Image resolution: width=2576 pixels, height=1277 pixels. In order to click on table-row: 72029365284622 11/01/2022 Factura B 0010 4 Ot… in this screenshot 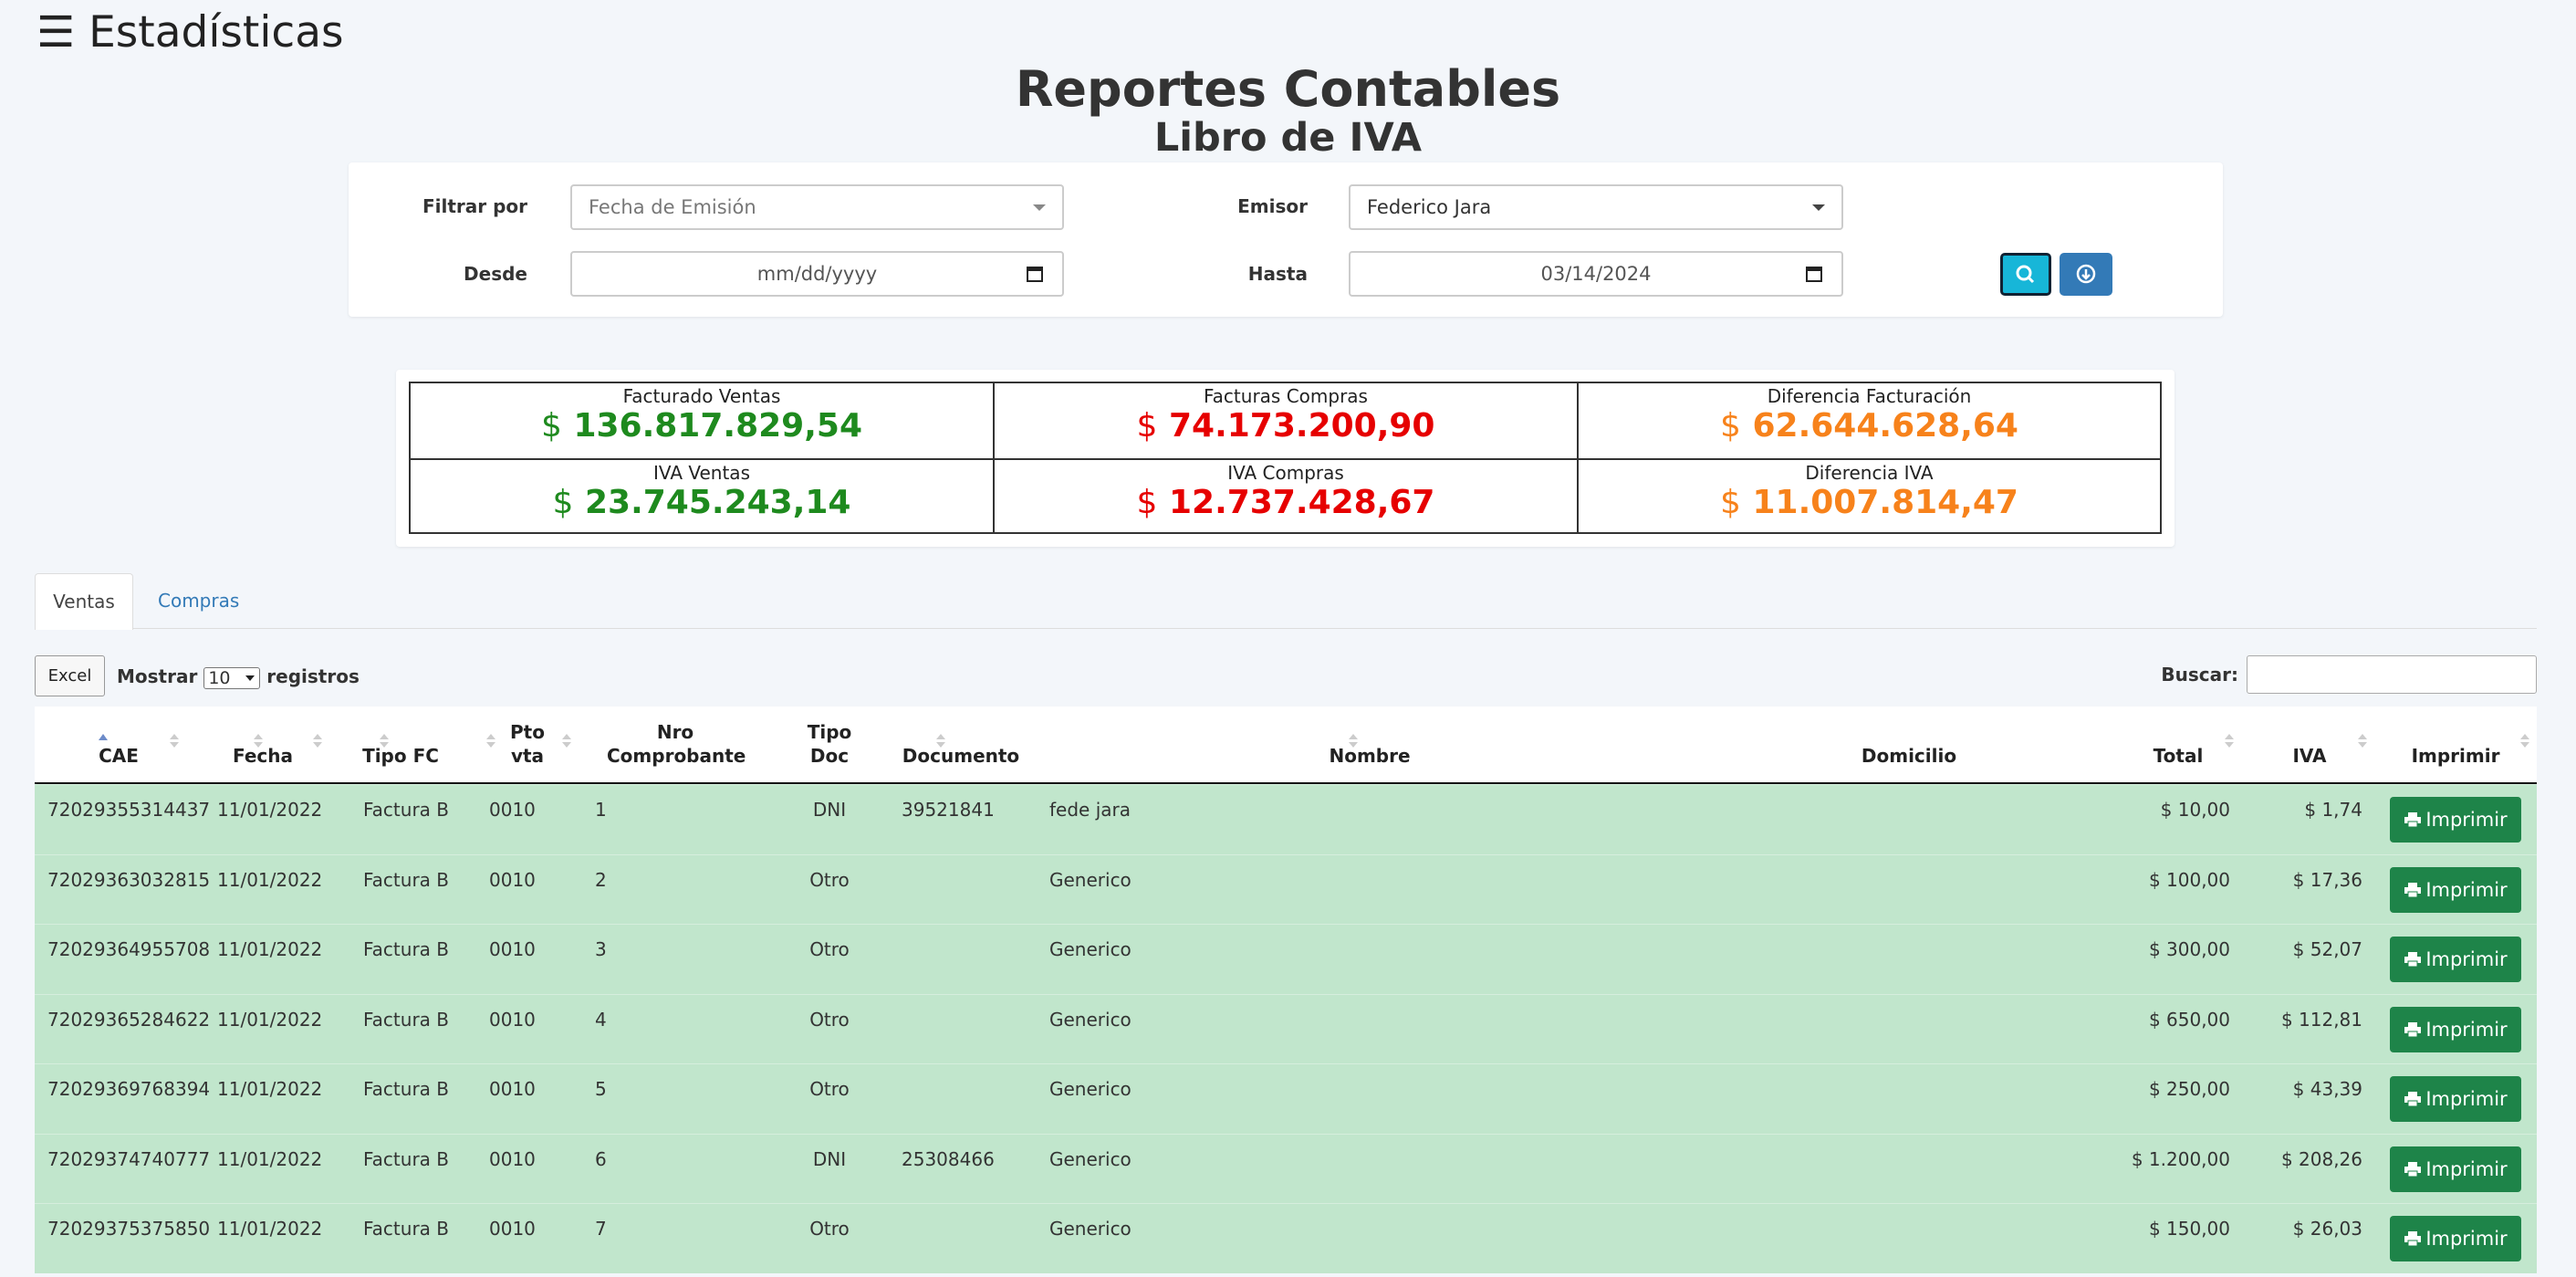, I will do `click(1286, 1028)`.